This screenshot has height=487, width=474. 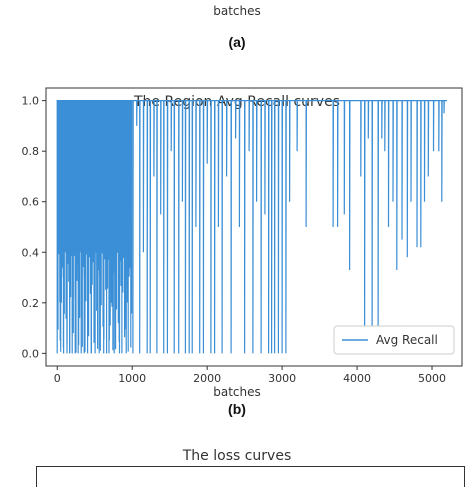 I want to click on legend-box, so click(x=394, y=340).